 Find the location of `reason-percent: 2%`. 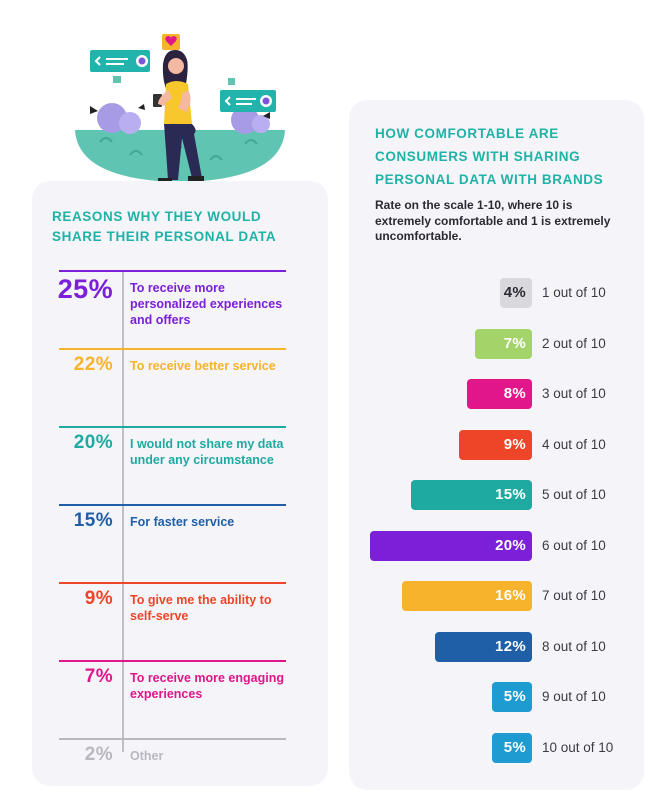

reason-percent: 2% is located at coordinates (98, 754).